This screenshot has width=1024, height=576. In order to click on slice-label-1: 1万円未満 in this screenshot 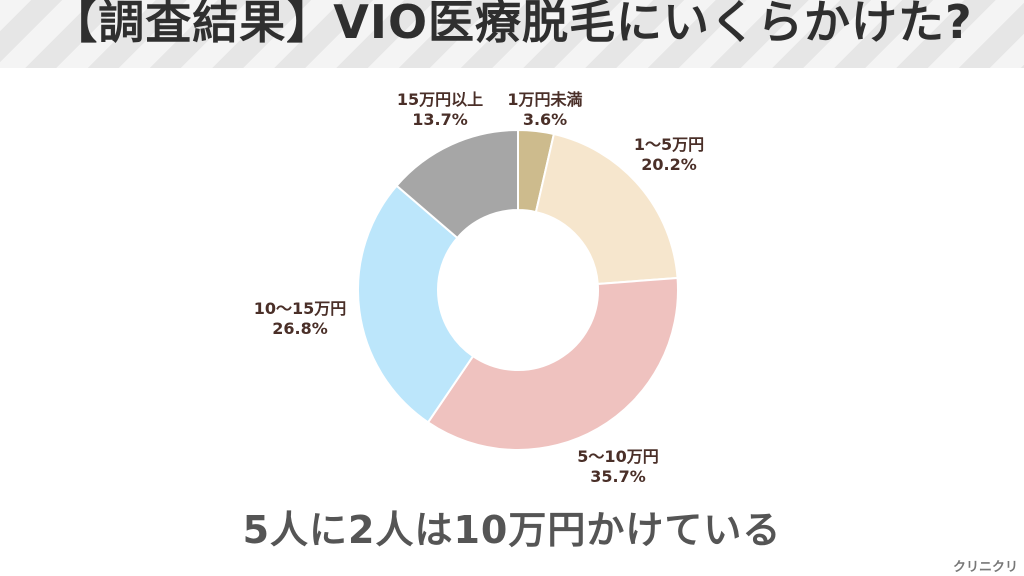, I will do `click(544, 99)`.